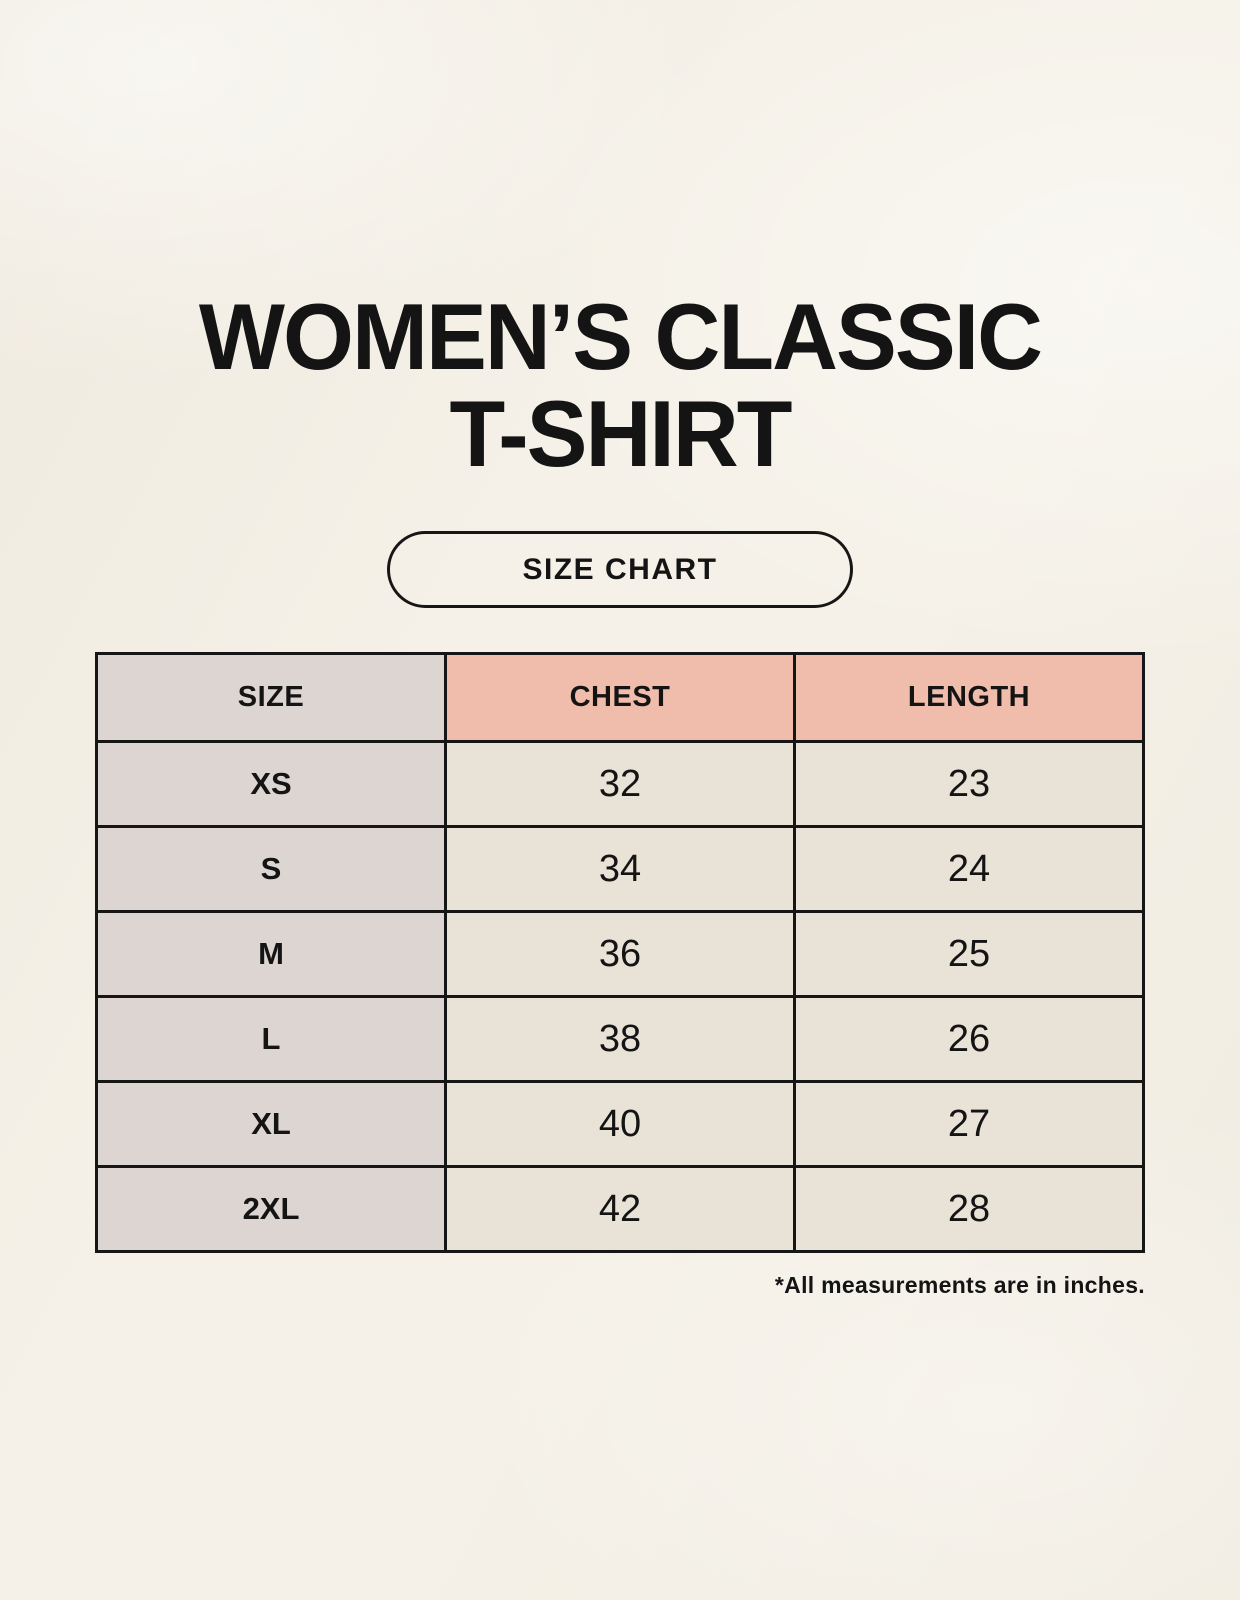  Describe the element at coordinates (271, 784) in the screenshot. I see `size-cell: XS` at that location.